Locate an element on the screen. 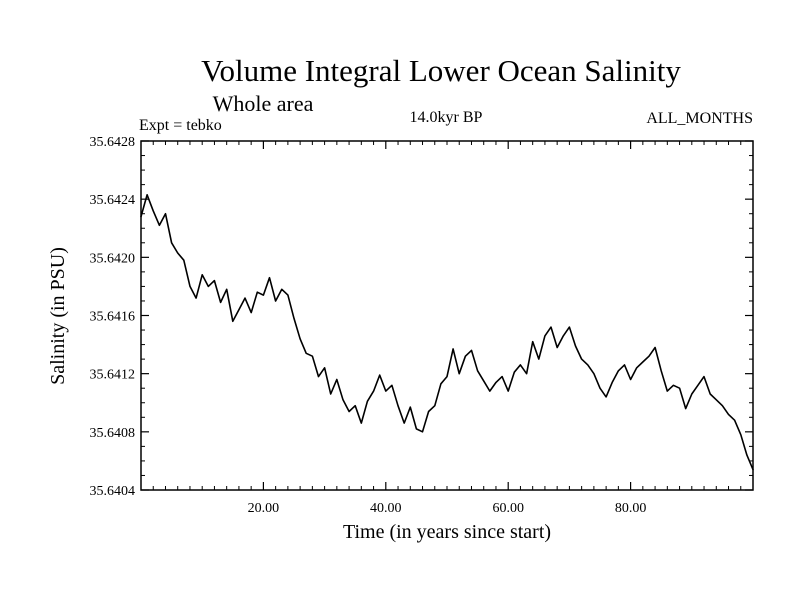 This screenshot has height=600, width=800. x-tick-label: 20.00 is located at coordinates (264, 508).